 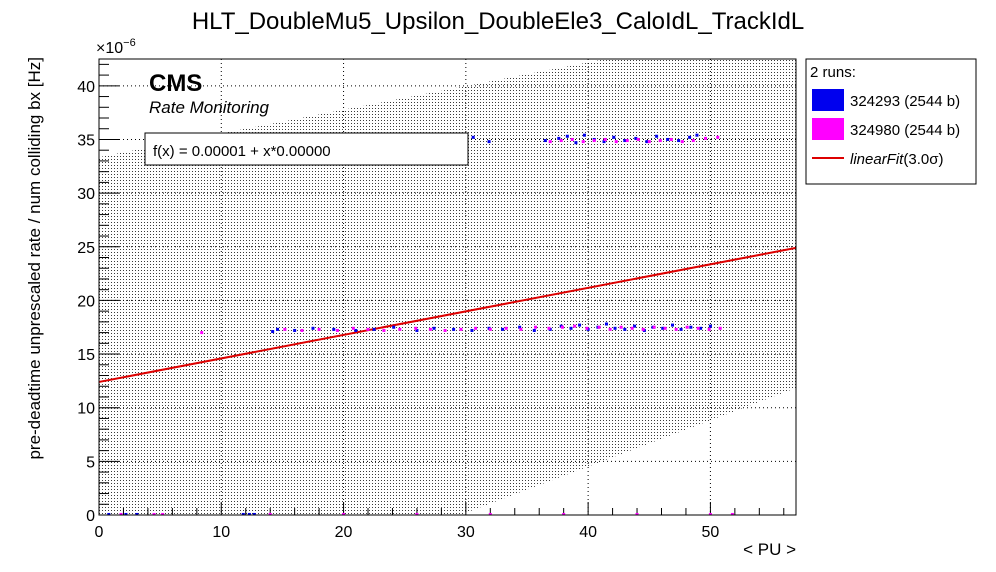 What do you see at coordinates (833, 72) in the screenshot?
I see `legend-header: 2 runs:` at bounding box center [833, 72].